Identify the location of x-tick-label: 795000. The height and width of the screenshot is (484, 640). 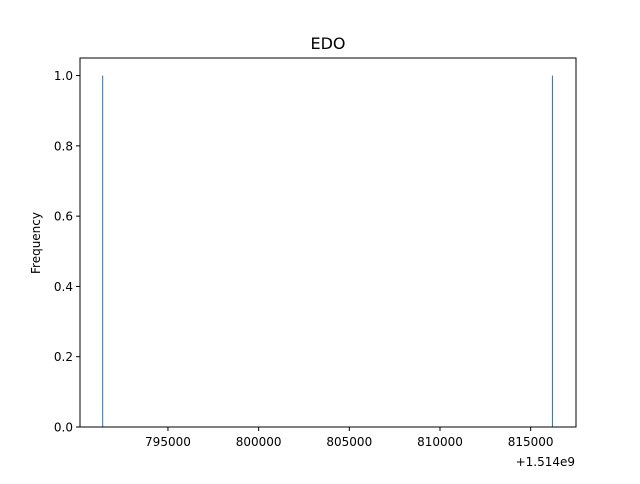
(168, 442).